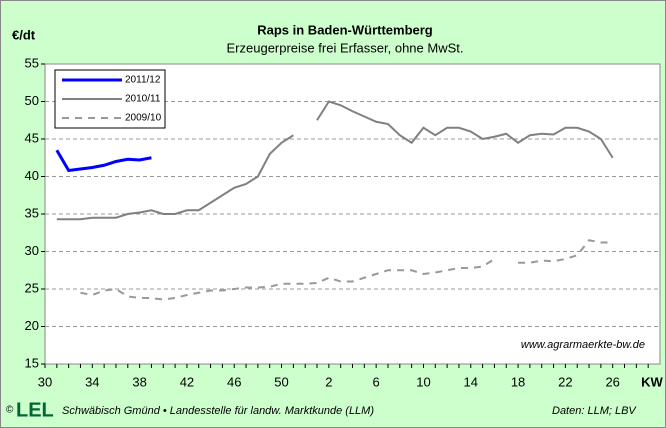  Describe the element at coordinates (583, 345) in the screenshot. I see `annotation: www.agrarmaerkte-bw.de` at that location.